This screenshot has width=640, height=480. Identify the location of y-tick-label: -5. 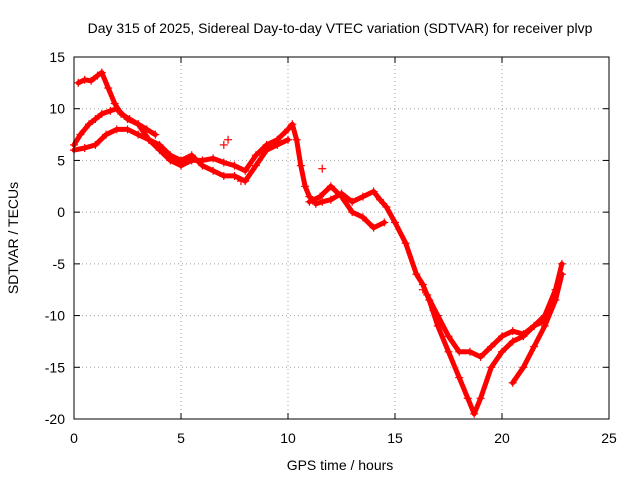
(59, 264).